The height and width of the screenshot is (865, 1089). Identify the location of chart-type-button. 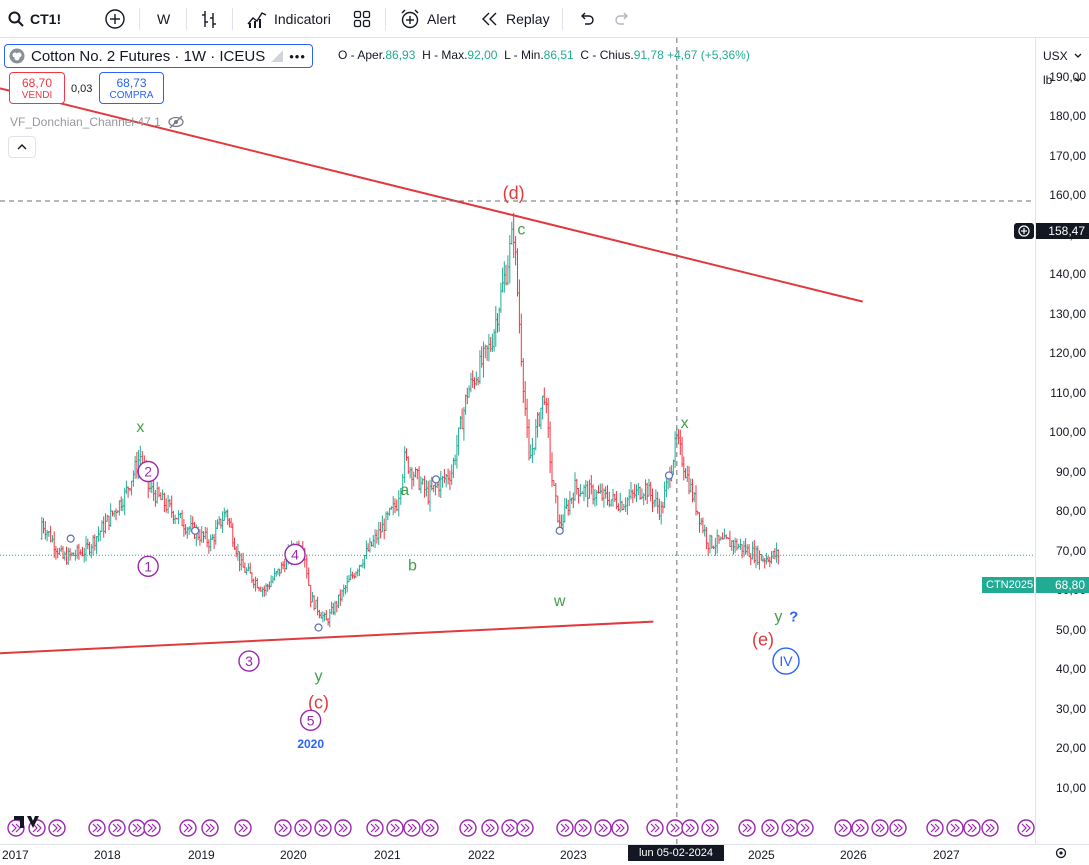
(209, 18).